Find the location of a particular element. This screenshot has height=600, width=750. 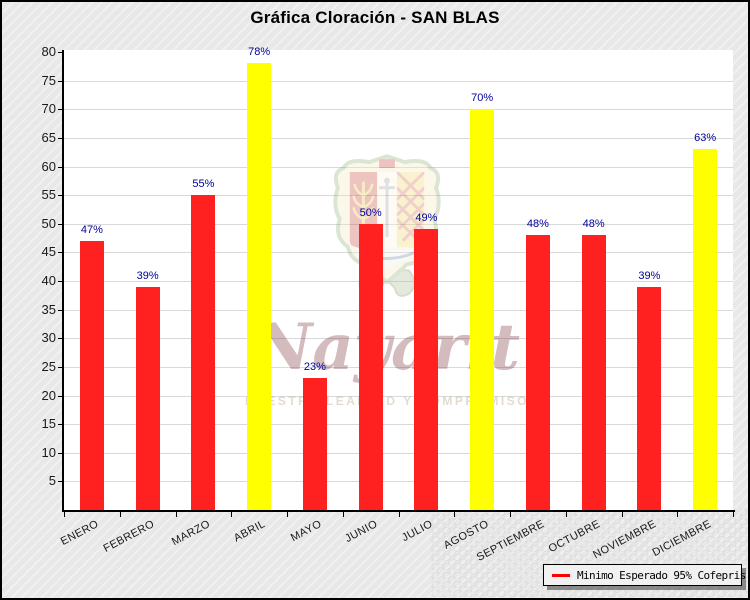

y-tick-label: 45 is located at coordinates (48, 252).